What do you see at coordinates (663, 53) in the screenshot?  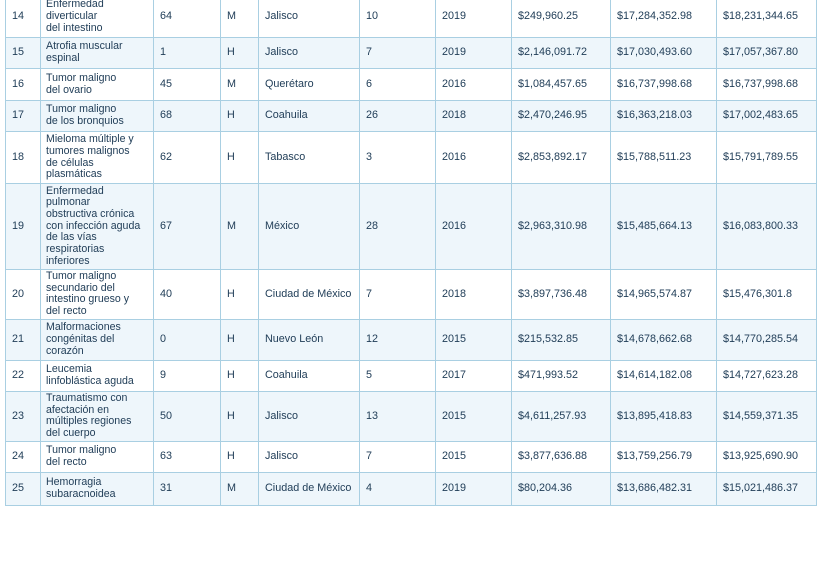 I see `cost-cell-2: $17,030,493.60` at bounding box center [663, 53].